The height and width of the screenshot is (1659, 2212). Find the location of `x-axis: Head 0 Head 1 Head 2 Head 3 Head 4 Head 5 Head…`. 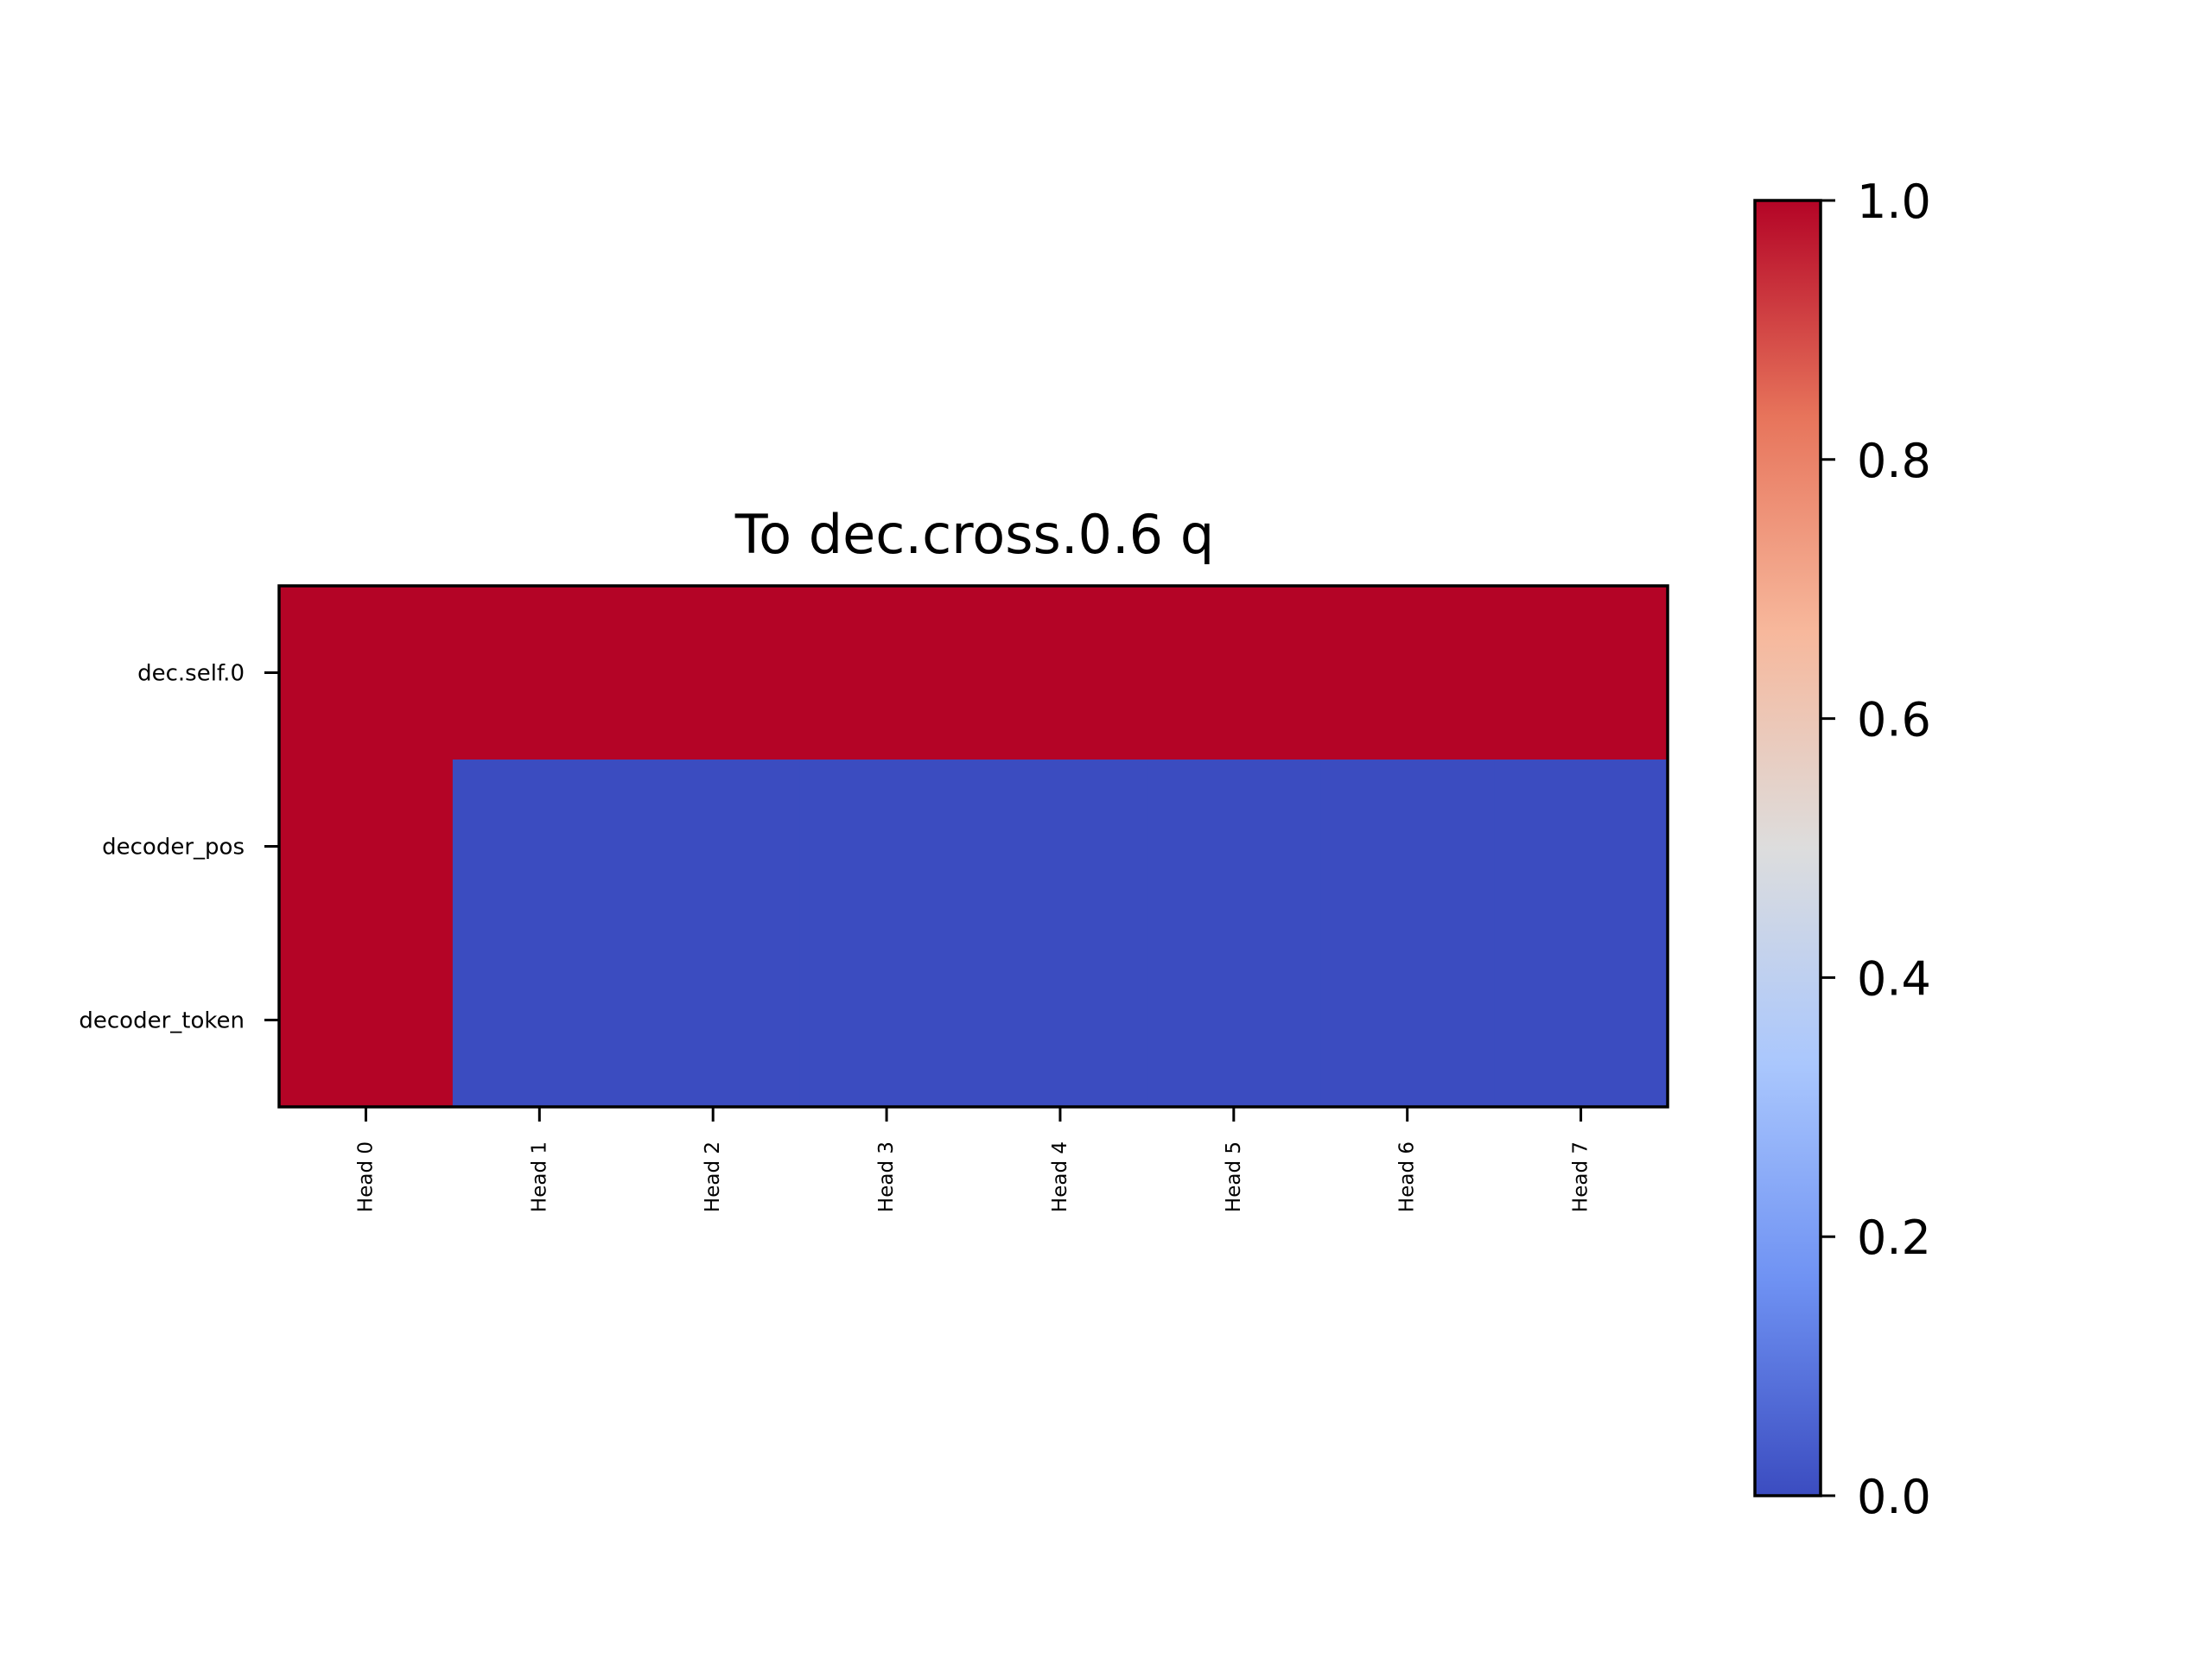

x-axis: Head 0 Head 1 Head 2 Head 3 Head 4 Head 5 Head… is located at coordinates (973, 1159).